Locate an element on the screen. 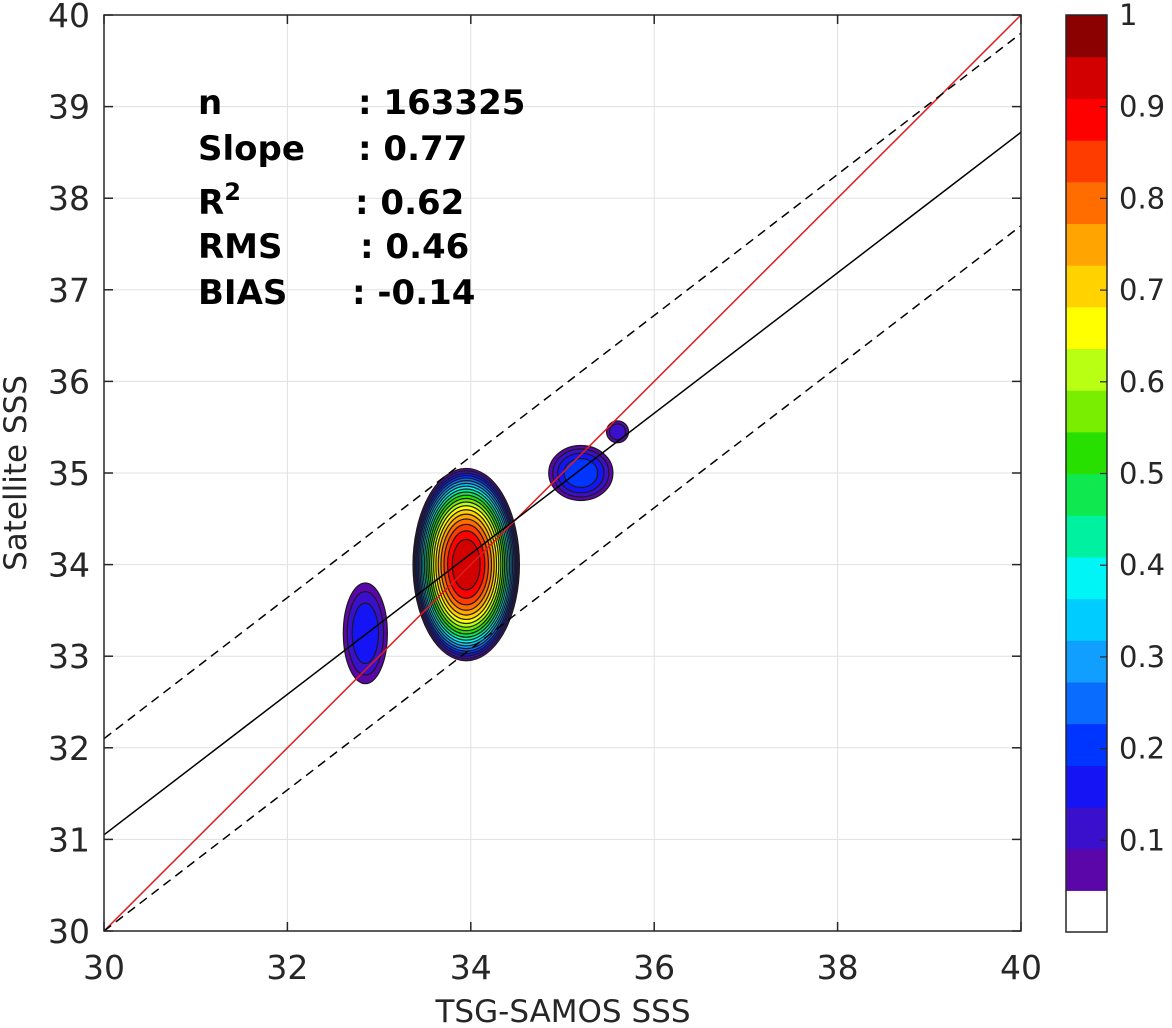  stat-value: : 0.77 is located at coordinates (412, 149).